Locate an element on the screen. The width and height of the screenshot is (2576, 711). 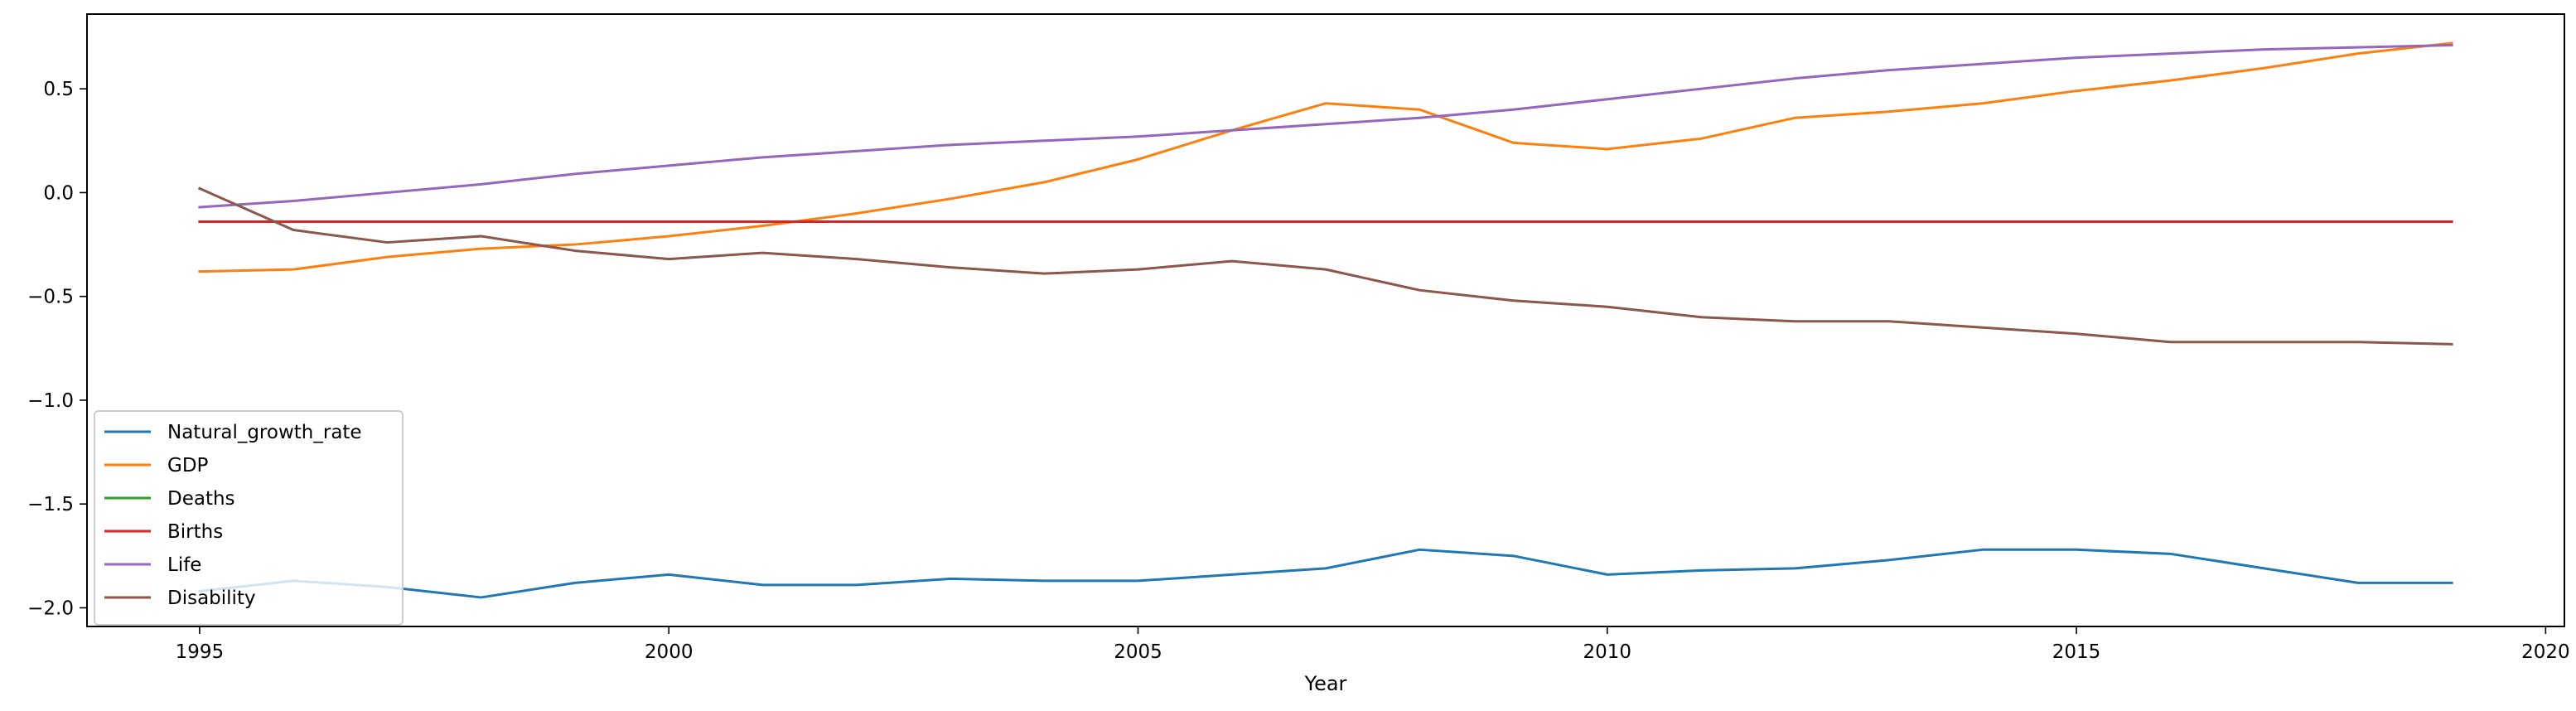
x-tick-label: 2010 is located at coordinates (1607, 652).